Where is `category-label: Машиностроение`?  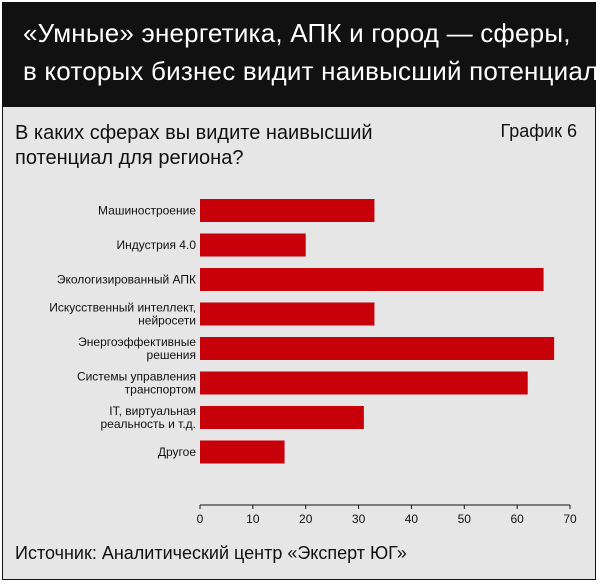 category-label: Машиностроение is located at coordinates (147, 211).